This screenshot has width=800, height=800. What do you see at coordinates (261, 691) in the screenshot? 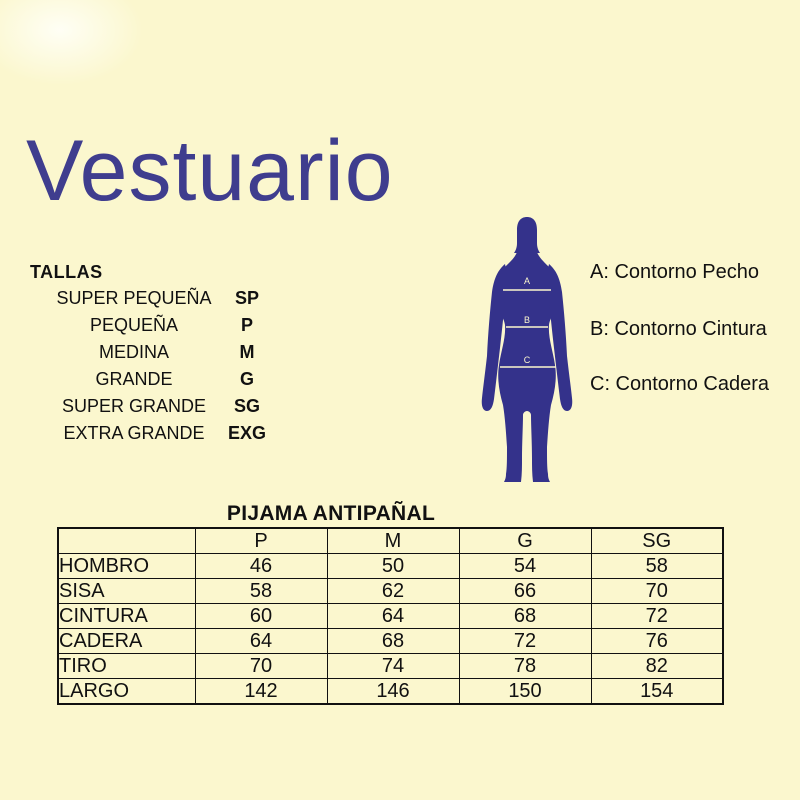
I see `table-cell: 142` at bounding box center [261, 691].